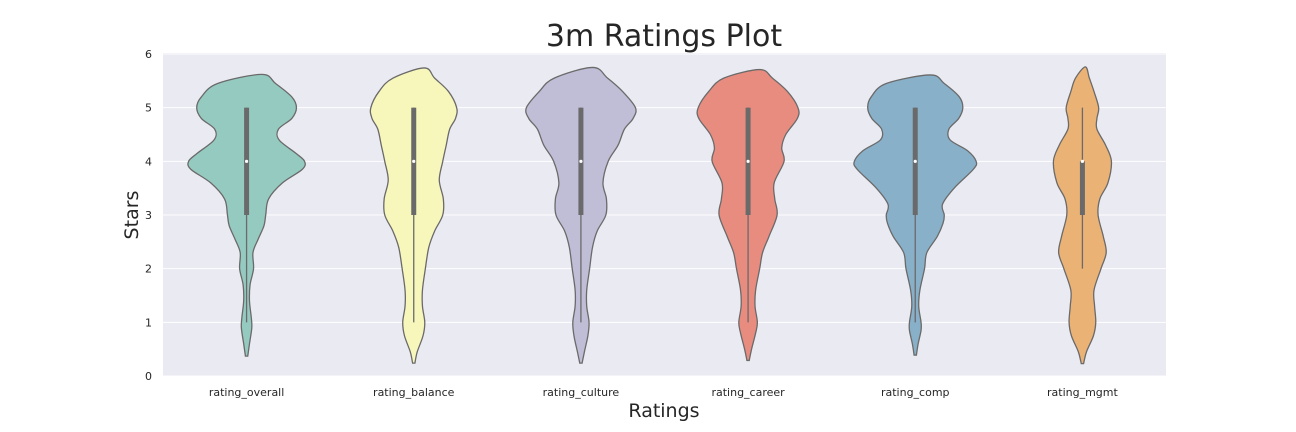 This screenshot has width=1296, height=432. I want to click on median-point-rating_comp, so click(915, 161).